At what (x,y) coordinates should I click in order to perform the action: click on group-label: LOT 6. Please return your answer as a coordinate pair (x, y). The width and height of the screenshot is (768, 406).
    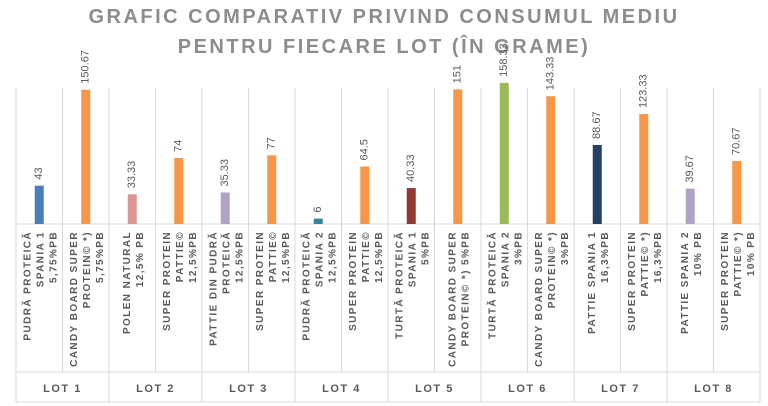
    Looking at the image, I should click on (527, 389).